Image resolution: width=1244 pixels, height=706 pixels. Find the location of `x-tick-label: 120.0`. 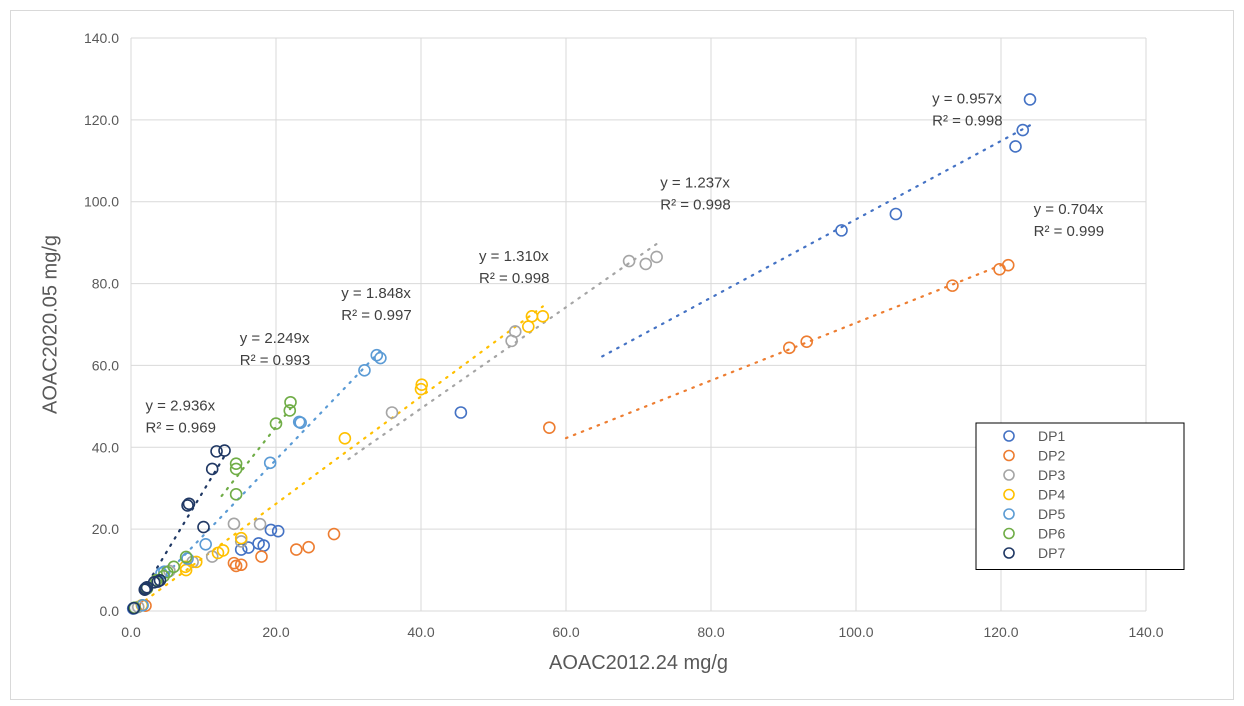

x-tick-label: 120.0 is located at coordinates (1000, 632).